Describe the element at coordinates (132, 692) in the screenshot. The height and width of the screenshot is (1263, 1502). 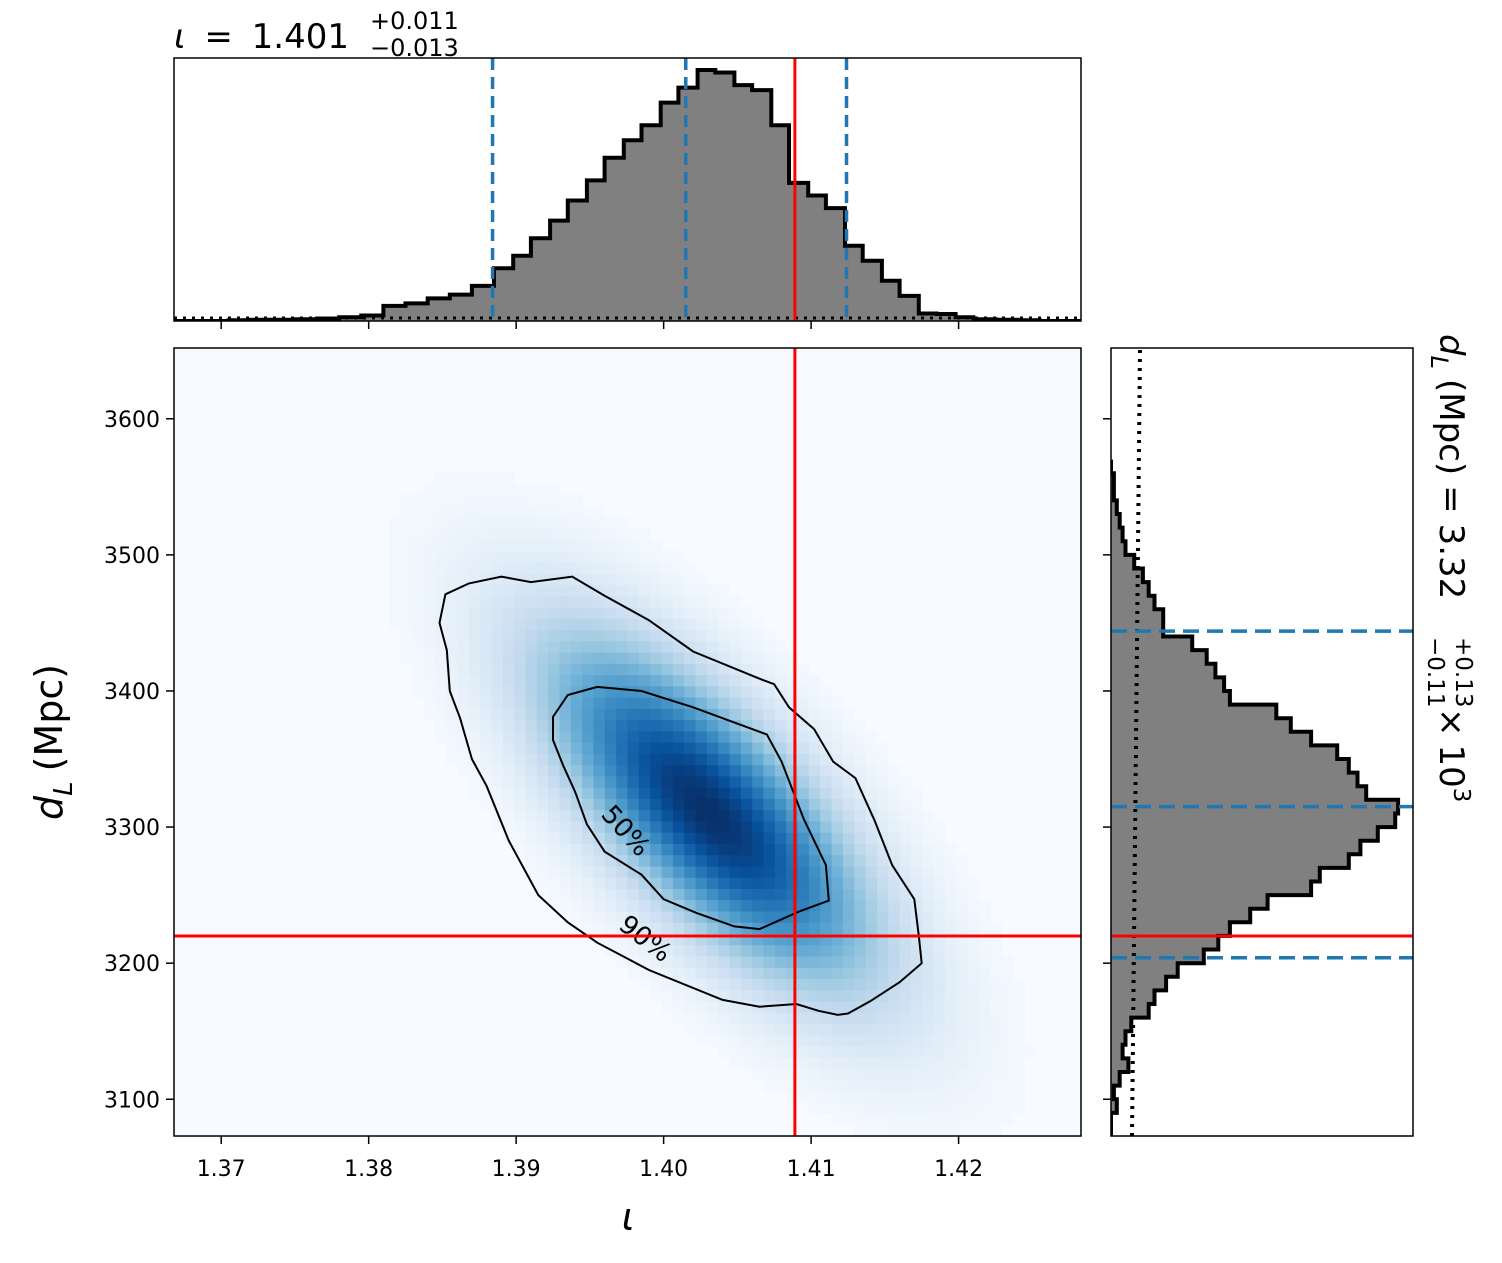
I see `y-tick-label: 3400` at that location.